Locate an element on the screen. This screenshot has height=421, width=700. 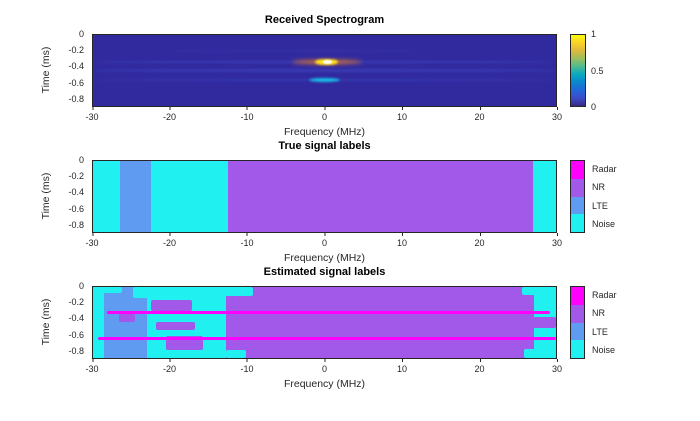
colorbar-tick-label: 0 is located at coordinates (594, 107).